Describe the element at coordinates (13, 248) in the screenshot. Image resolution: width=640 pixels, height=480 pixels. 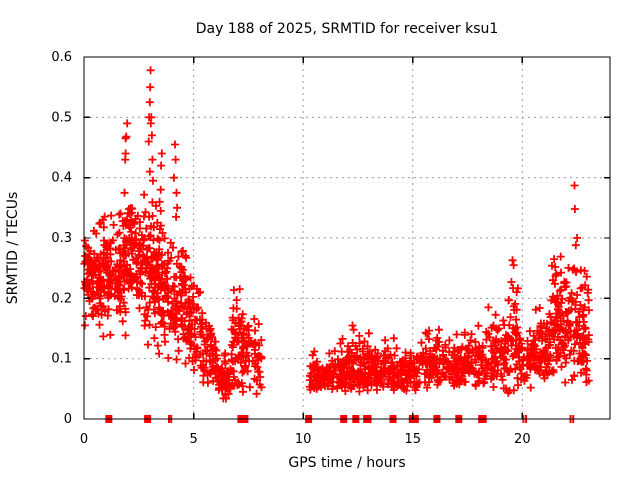
I see `y-axis-label: SRMTID / TECUs` at that location.